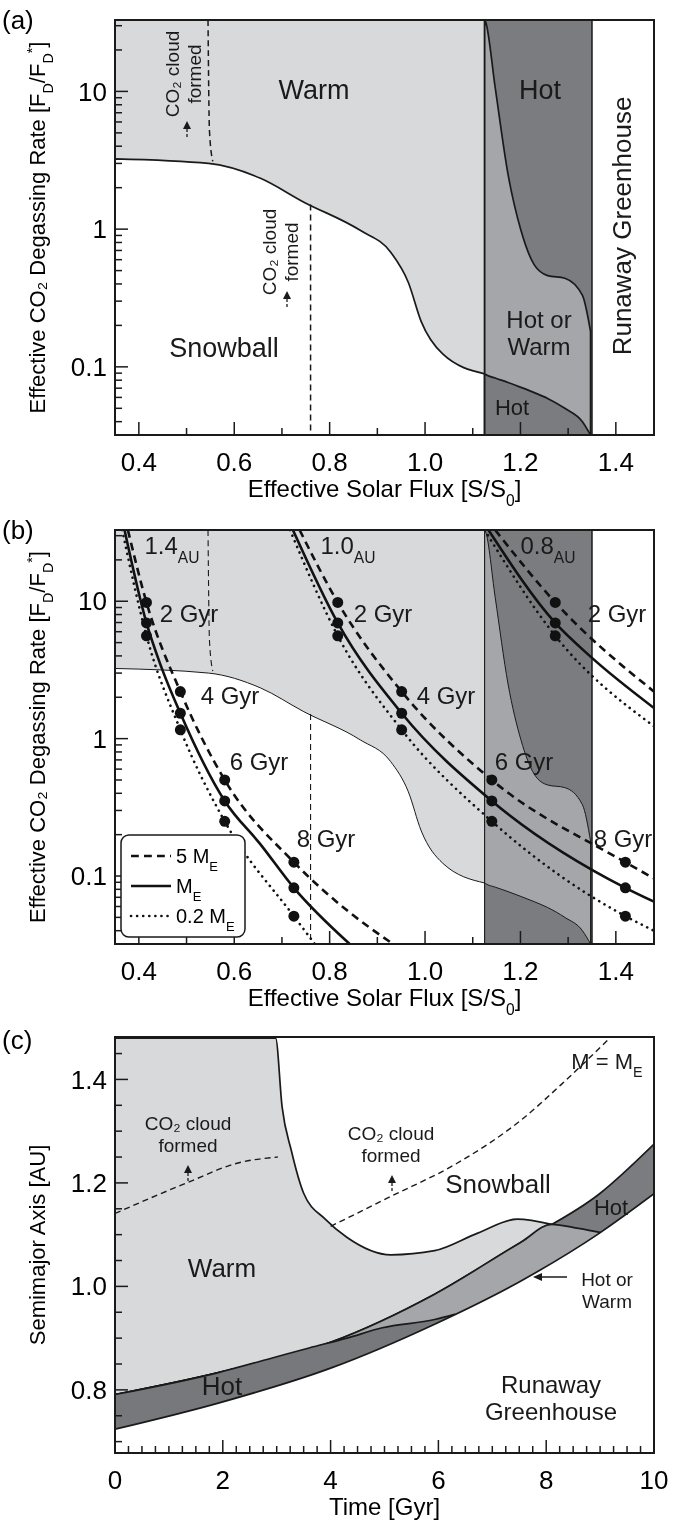  I want to click on x-tick-label: 2, so click(223, 1480).